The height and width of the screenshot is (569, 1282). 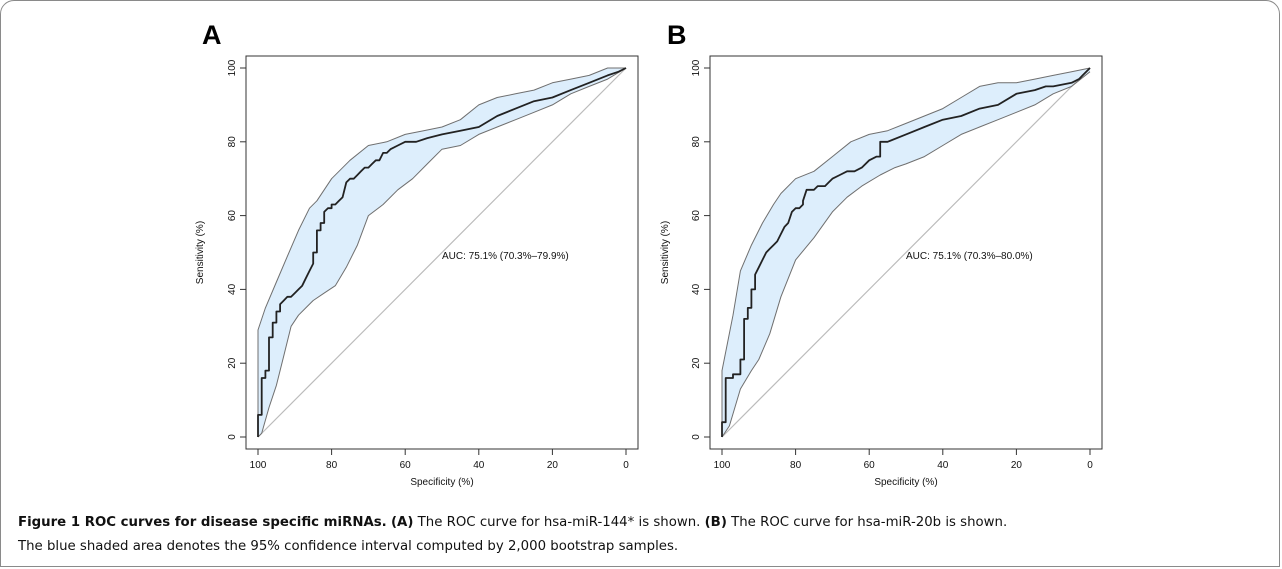 I want to click on caption-ref-b: (B), so click(x=715, y=522).